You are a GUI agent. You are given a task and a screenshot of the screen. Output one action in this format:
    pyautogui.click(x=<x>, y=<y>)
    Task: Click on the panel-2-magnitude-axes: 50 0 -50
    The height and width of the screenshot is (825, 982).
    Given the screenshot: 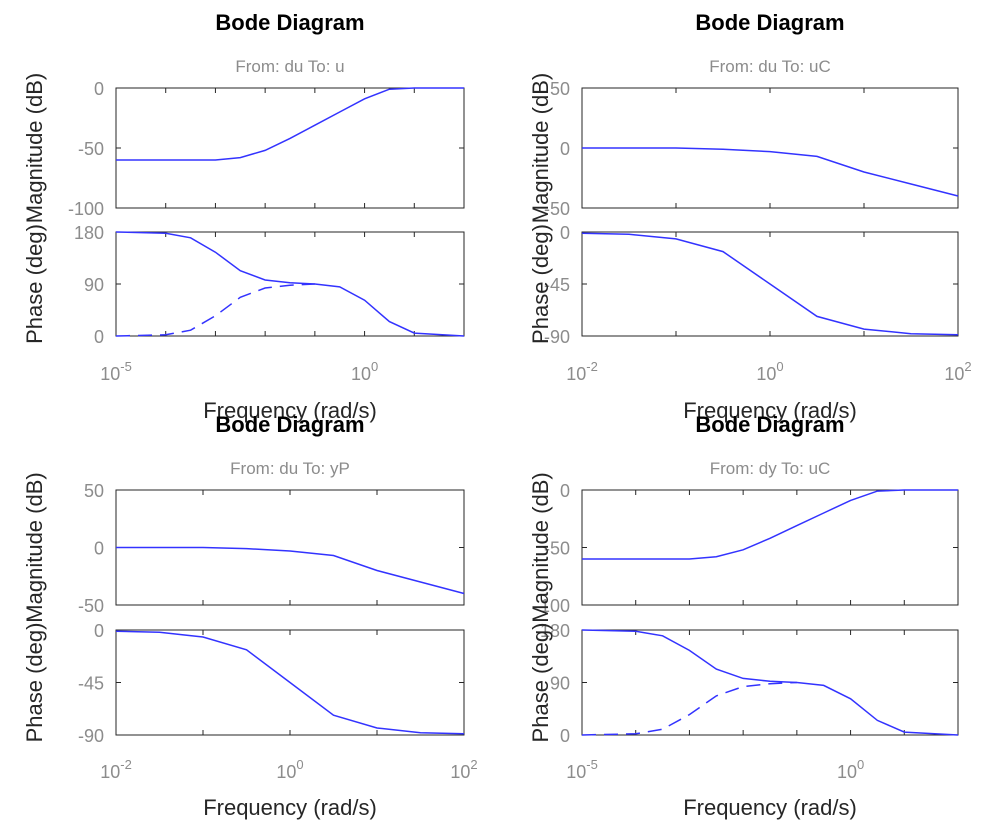 What is the action you would take?
    pyautogui.click(x=751, y=149)
    